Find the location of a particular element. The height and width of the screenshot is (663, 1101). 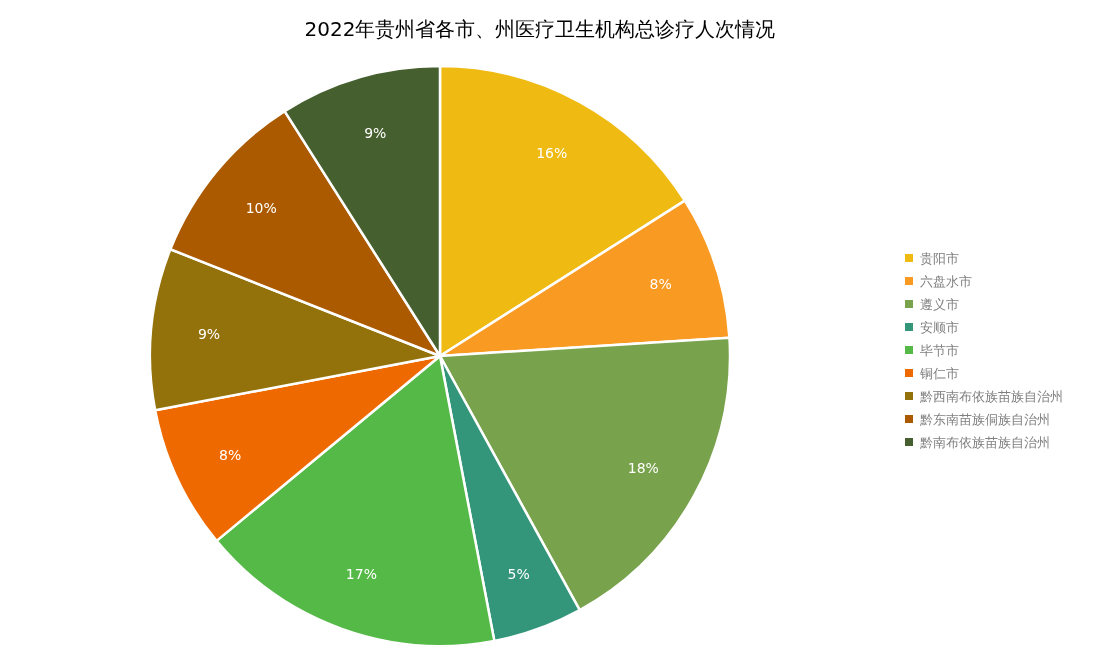

legend-label: 黔南布依族苗族自治州 is located at coordinates (984, 442).